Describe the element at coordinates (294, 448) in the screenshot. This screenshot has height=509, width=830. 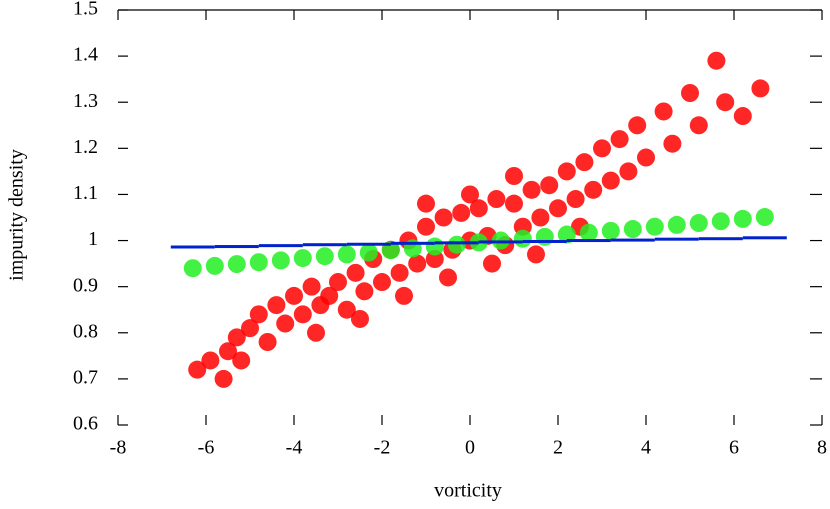
I see `x-tick-label: -4` at that location.